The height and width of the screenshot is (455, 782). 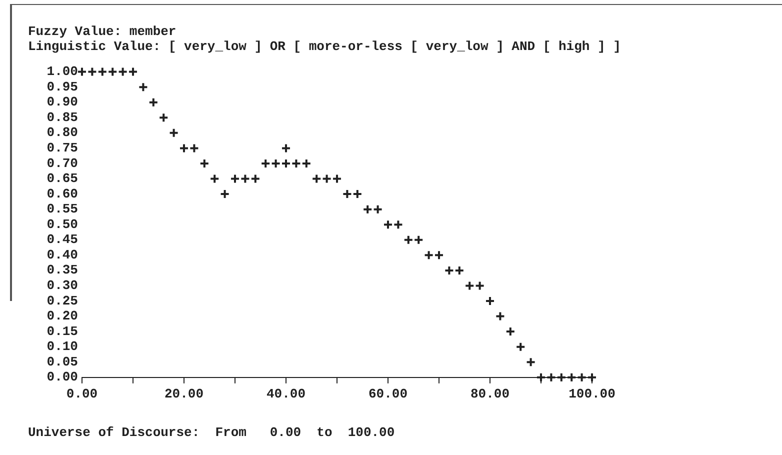 What do you see at coordinates (102, 31) in the screenshot?
I see `chart-title: Fuzzy Value: member` at bounding box center [102, 31].